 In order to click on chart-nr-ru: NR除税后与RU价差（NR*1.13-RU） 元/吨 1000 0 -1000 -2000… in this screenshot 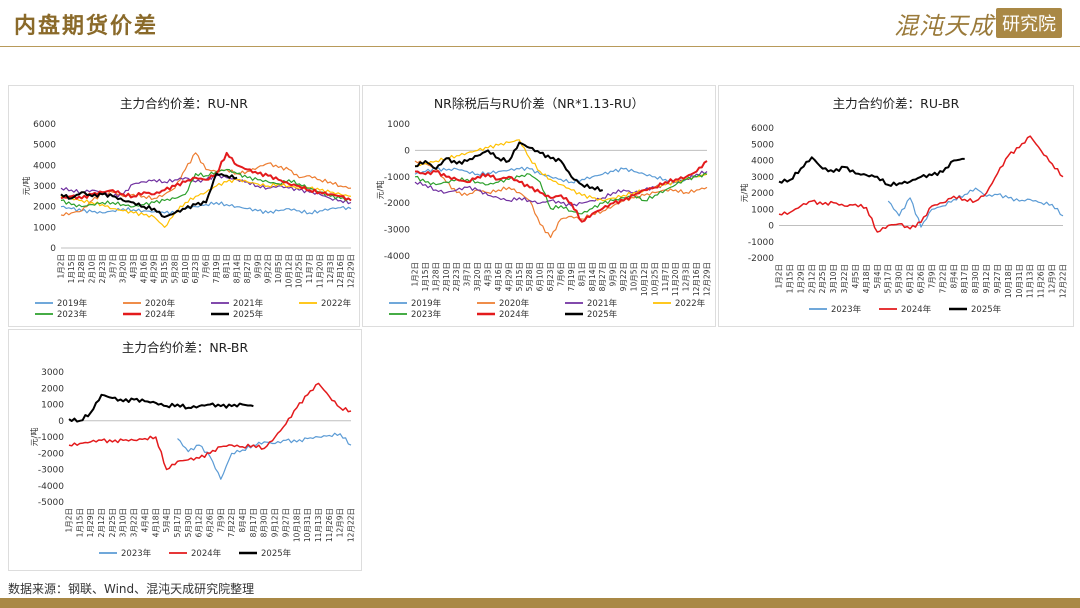, I will do `click(543, 208)`.